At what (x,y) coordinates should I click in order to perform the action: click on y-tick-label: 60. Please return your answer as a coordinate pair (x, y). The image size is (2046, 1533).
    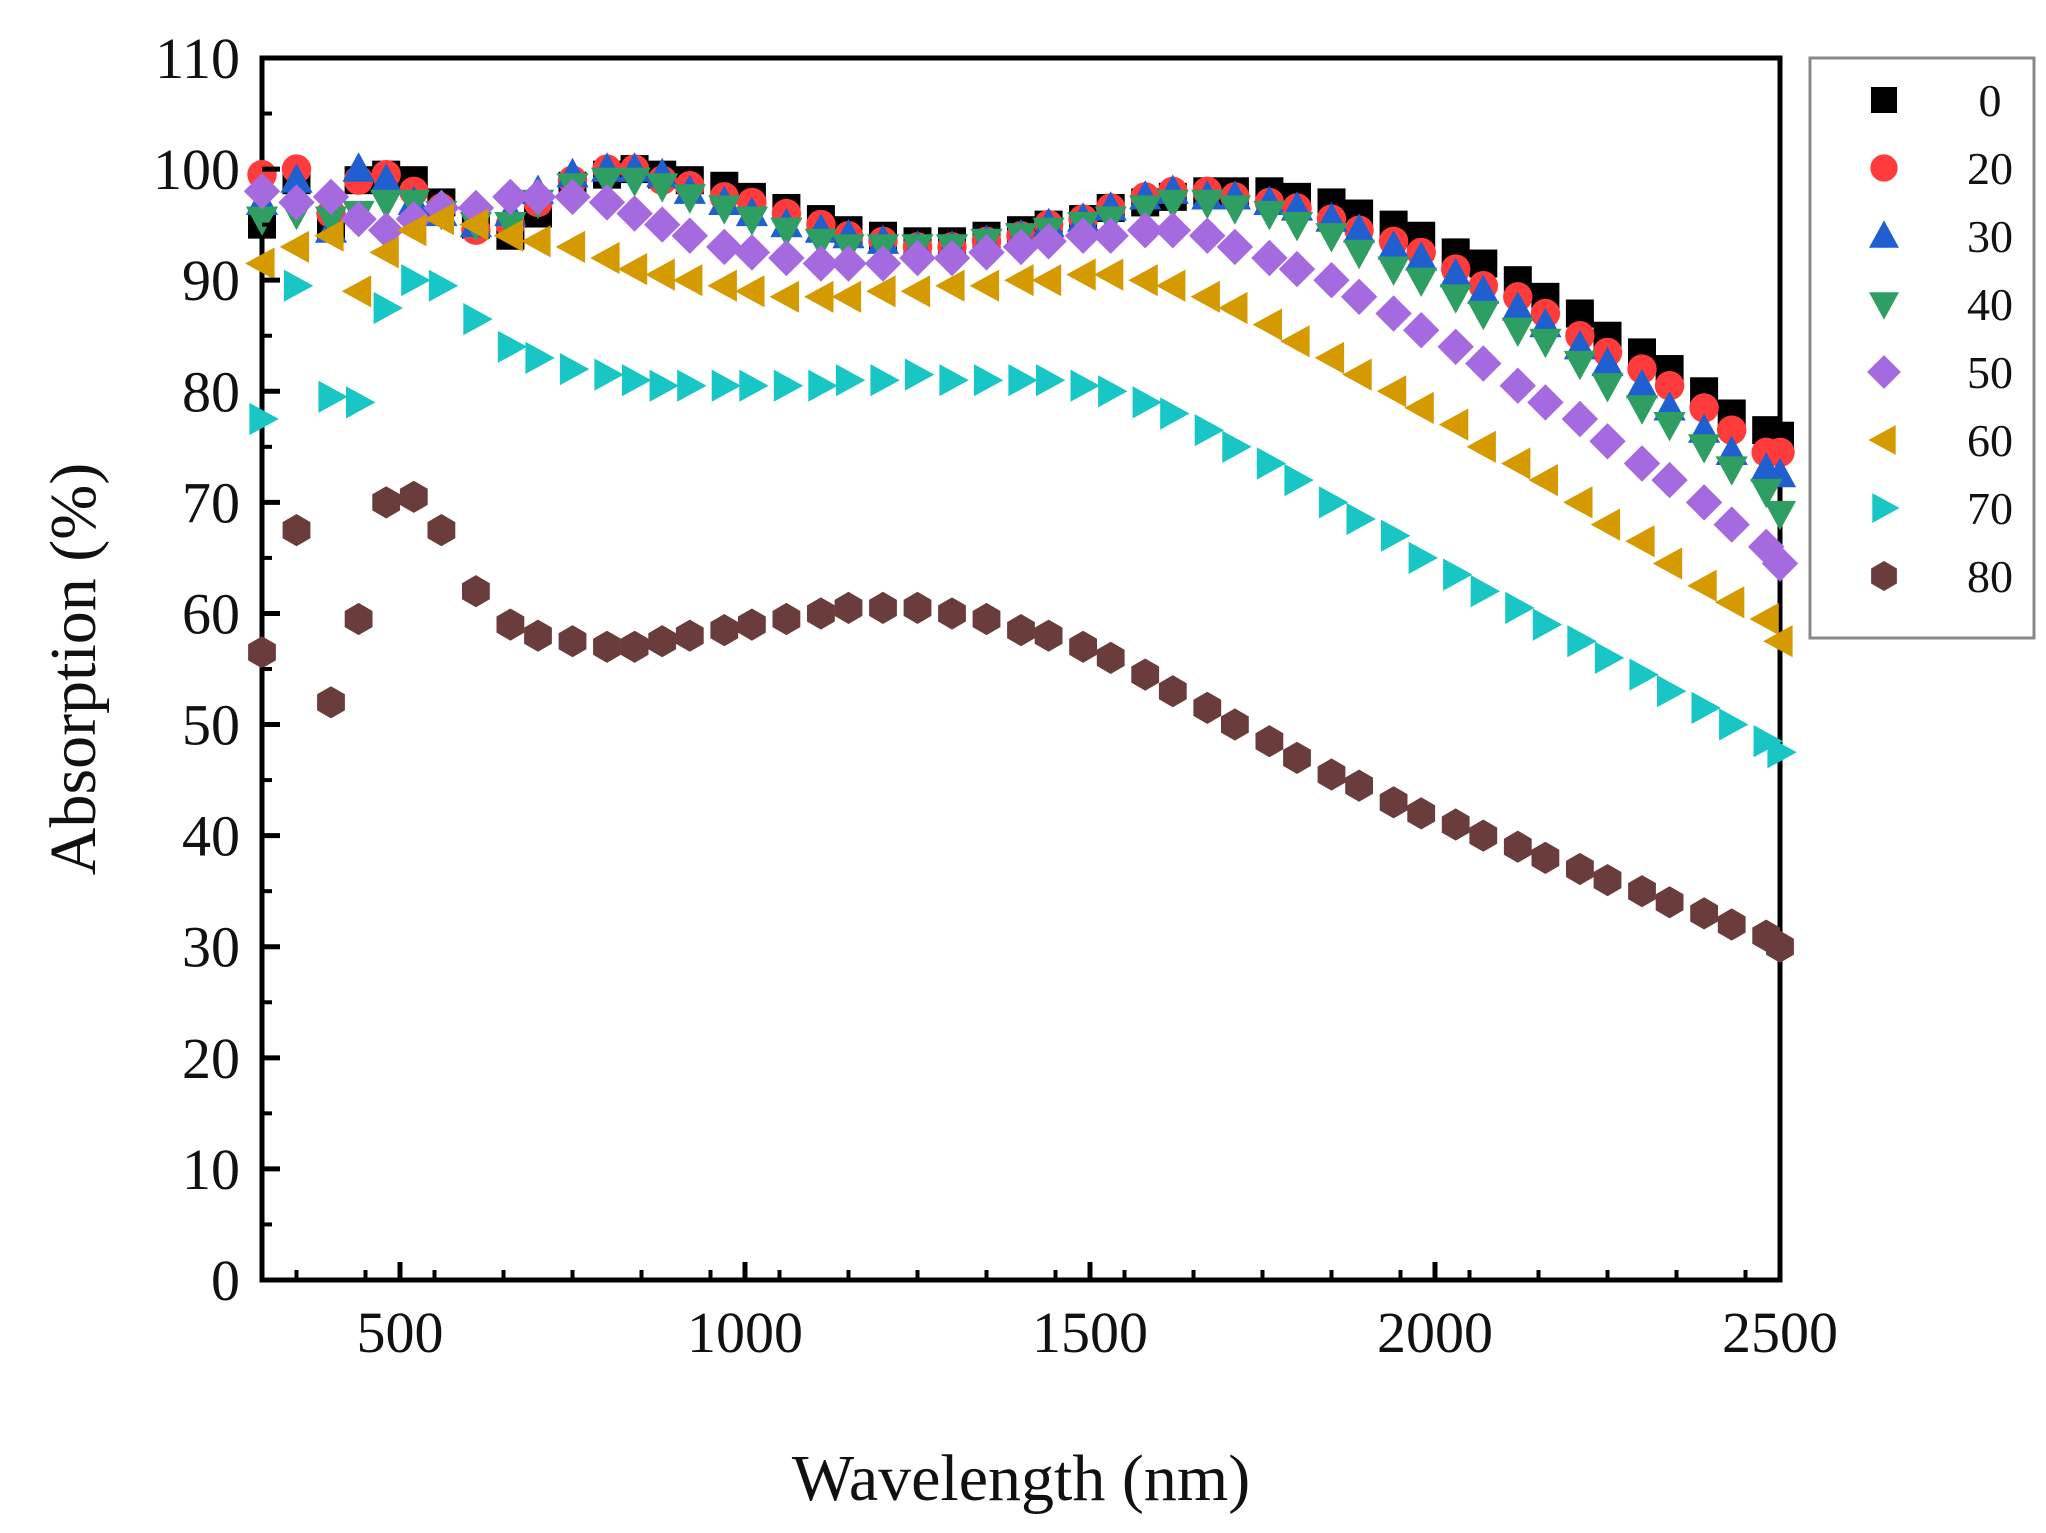
    Looking at the image, I should click on (211, 613).